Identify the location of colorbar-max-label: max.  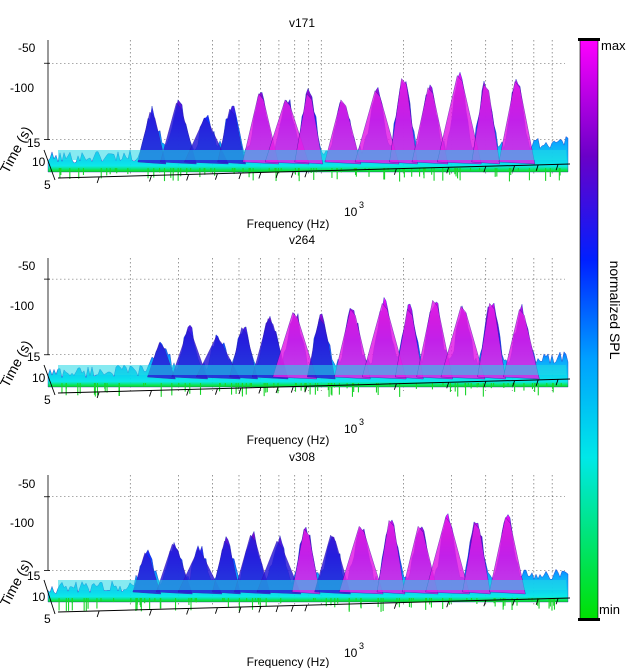
(613, 45).